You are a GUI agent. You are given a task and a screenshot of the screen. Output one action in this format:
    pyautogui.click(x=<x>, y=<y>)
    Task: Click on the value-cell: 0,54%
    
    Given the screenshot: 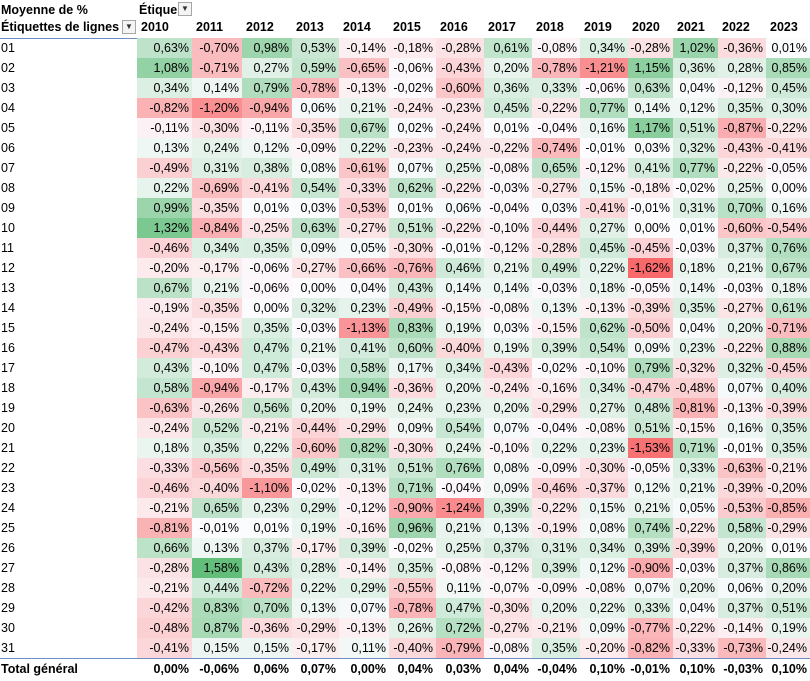 What is the action you would take?
    pyautogui.click(x=315, y=188)
    